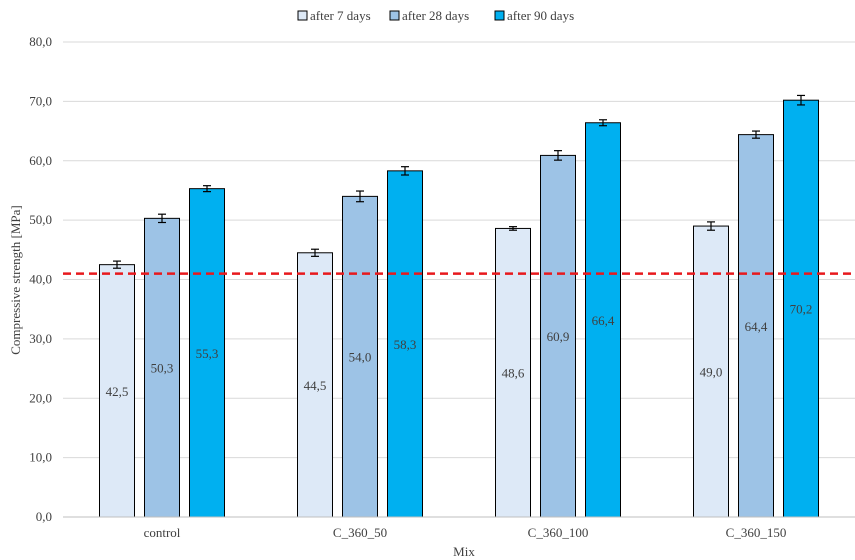 This screenshot has width=855, height=560. I want to click on data-label: 54,0, so click(360, 357).